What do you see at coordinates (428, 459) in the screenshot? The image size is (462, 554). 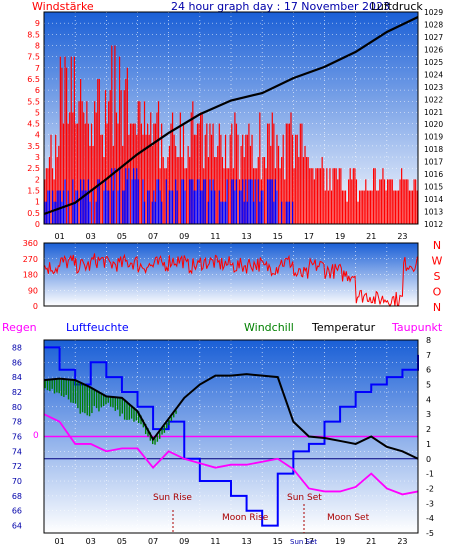 I see `temperature-tick-label: 0` at bounding box center [428, 459].